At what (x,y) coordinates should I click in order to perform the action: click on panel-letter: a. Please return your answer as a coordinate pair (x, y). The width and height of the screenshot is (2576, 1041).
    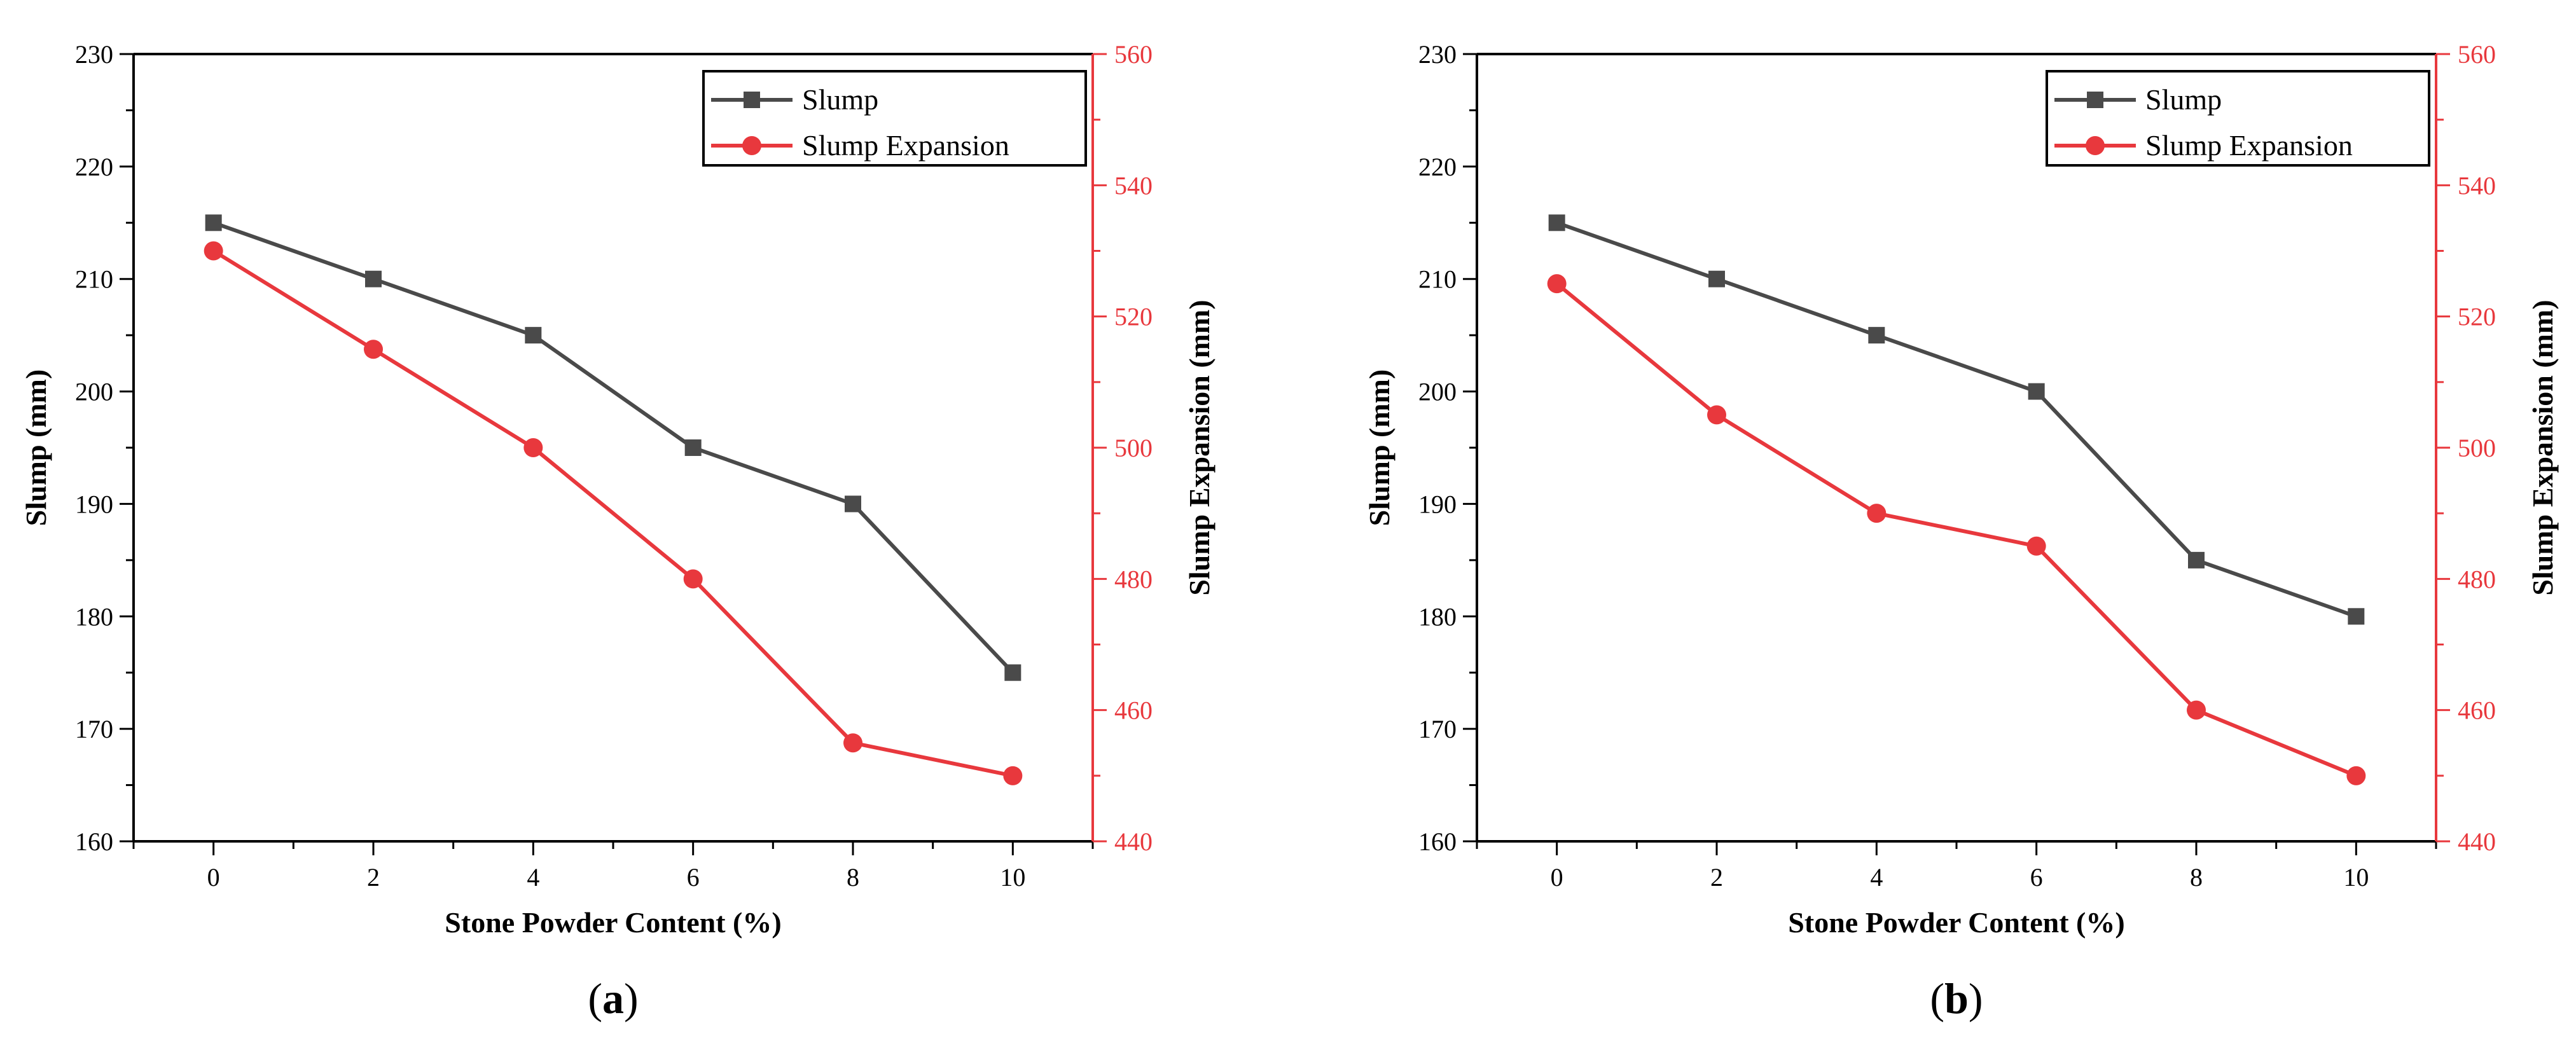
    Looking at the image, I should click on (613, 998).